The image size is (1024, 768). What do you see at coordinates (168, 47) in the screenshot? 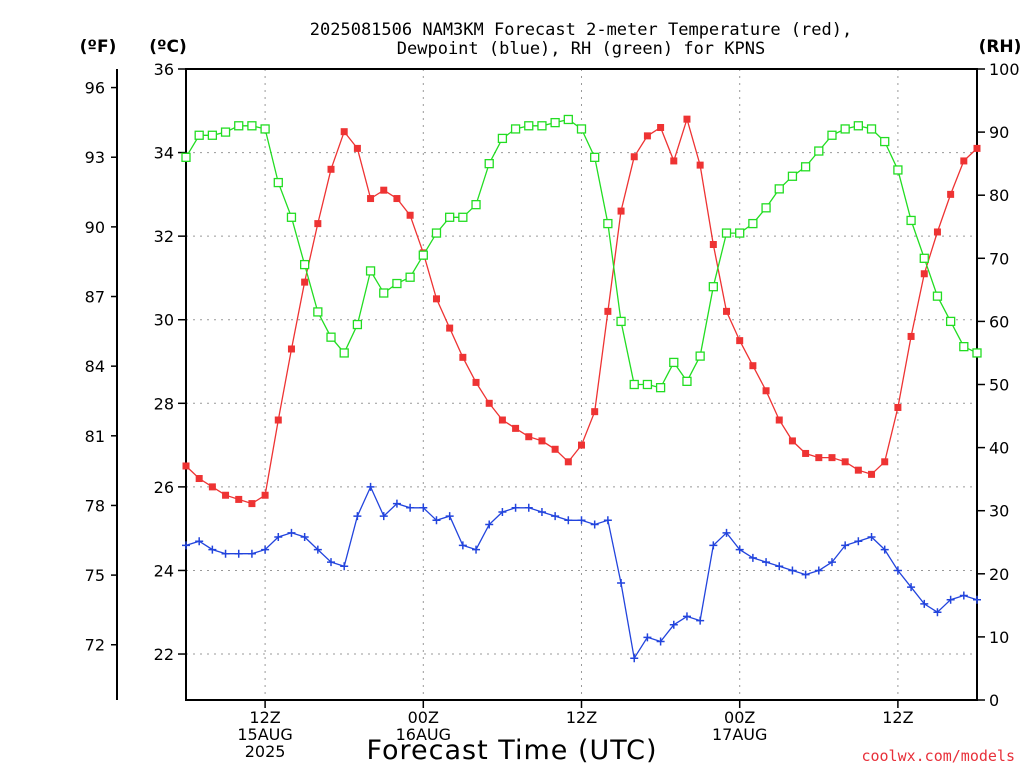
I see `celsius-unit-label: (ºC)` at bounding box center [168, 47].